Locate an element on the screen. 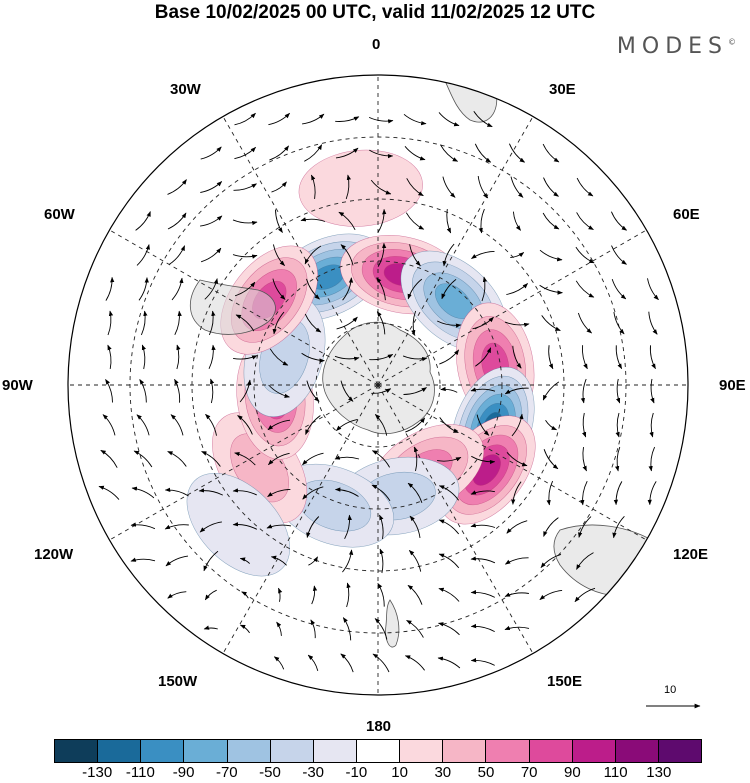 This screenshot has height=783, width=750. colorbar-tick-label: 50 is located at coordinates (486, 772).